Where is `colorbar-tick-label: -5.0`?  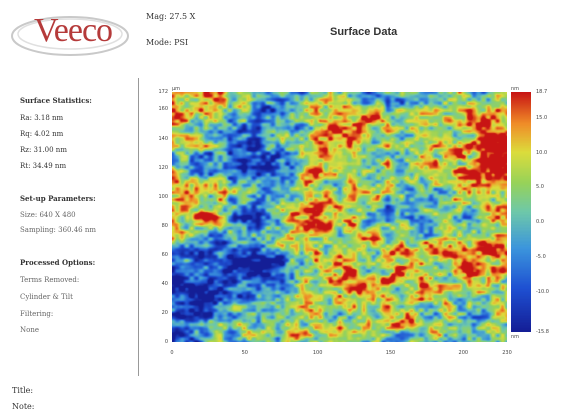 colorbar-tick-label: -5.0 is located at coordinates (541, 256).